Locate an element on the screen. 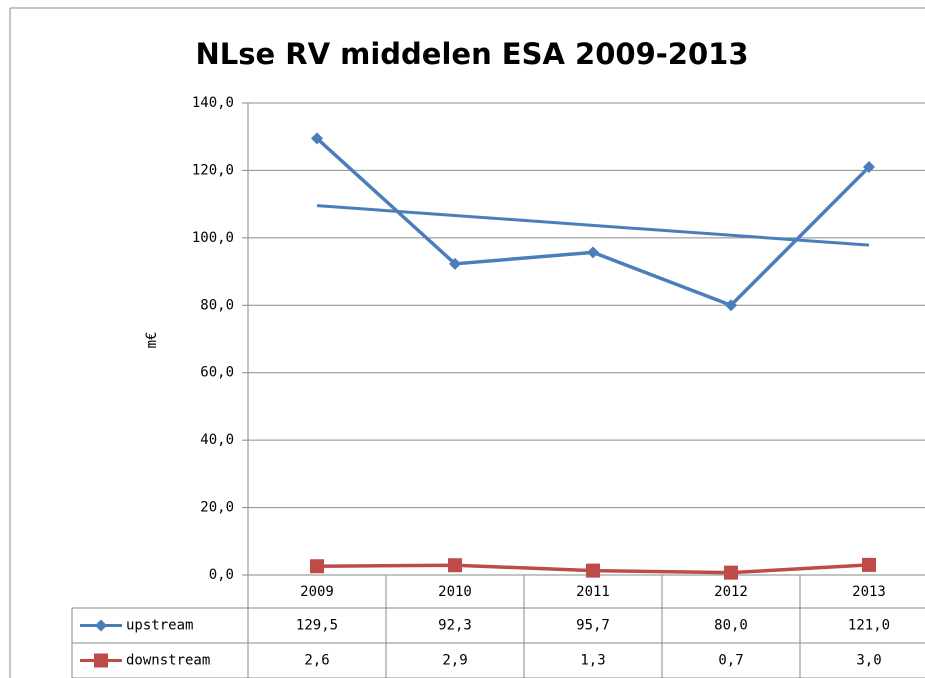 The image size is (925, 678). table-value: 2,6 is located at coordinates (316, 661).